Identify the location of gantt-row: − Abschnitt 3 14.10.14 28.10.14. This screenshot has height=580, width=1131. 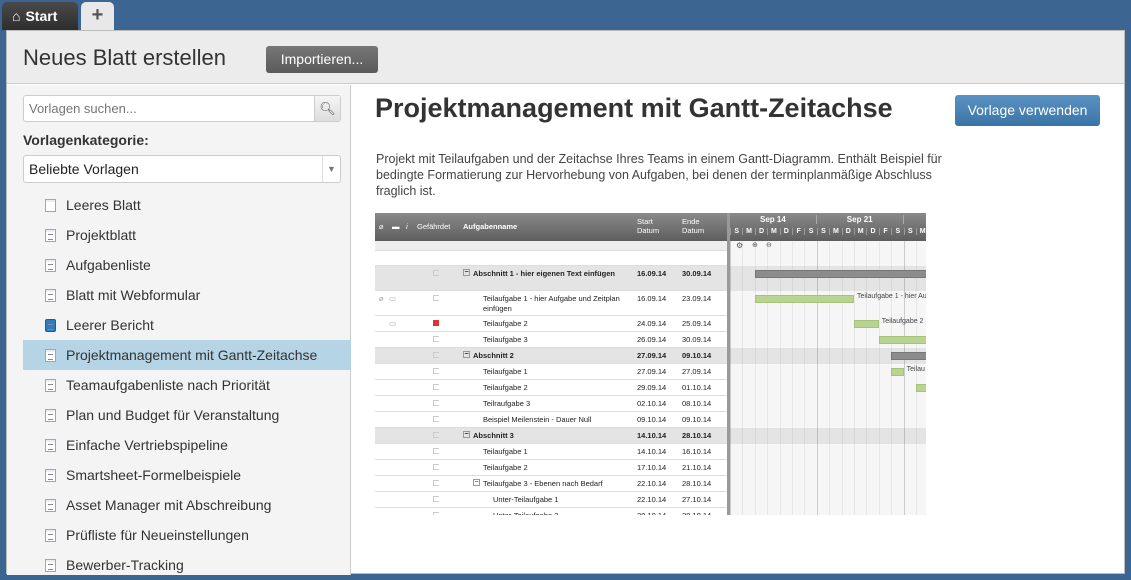
(551, 436).